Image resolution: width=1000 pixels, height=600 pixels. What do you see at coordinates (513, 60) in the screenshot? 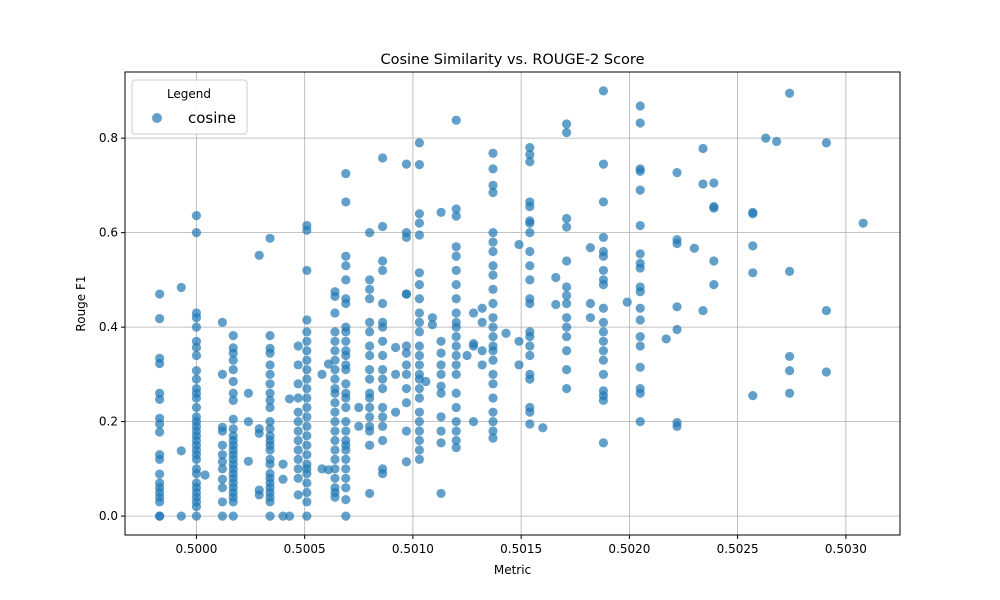
I see `chart-title: Cosine Similarity vs. ROUGE-2 Score` at bounding box center [513, 60].